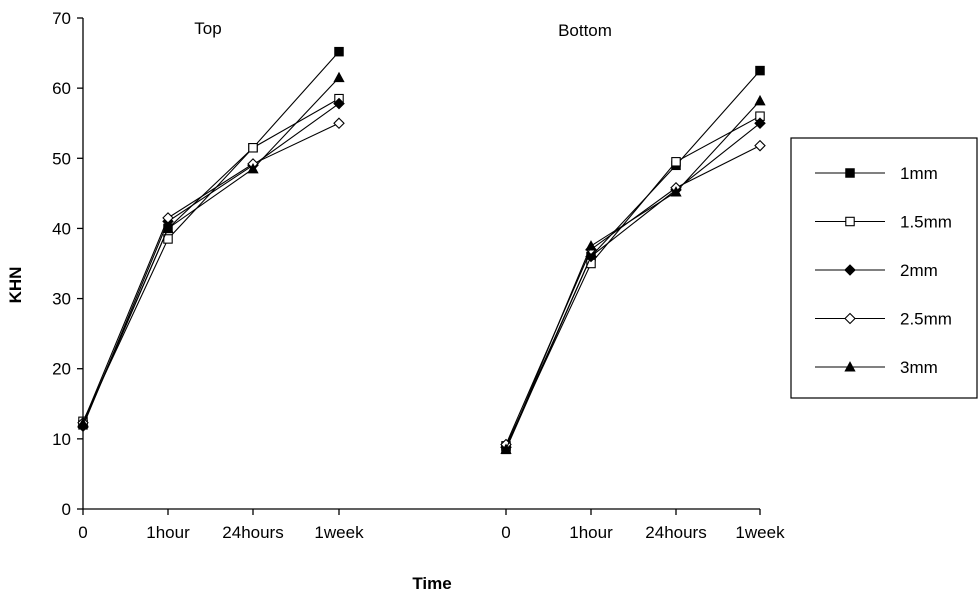  What do you see at coordinates (919, 367) in the screenshot?
I see `legend-label: 3mm` at bounding box center [919, 367].